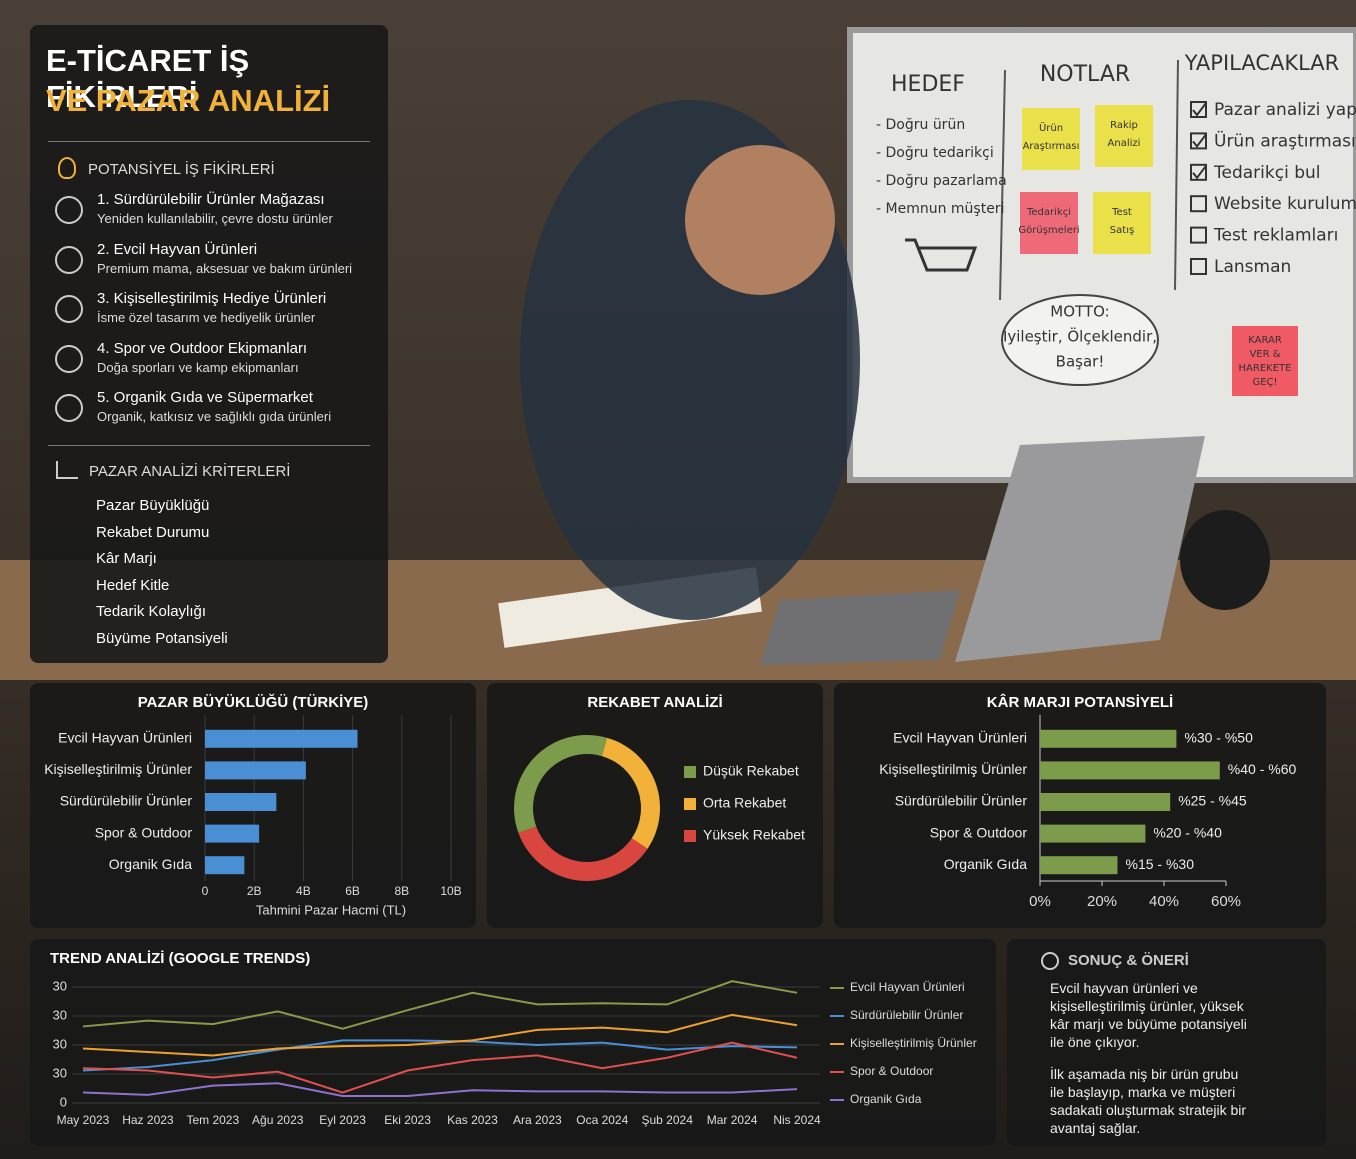 This screenshot has width=1356, height=1159. What do you see at coordinates (198, 367) in the screenshot?
I see `idea-description: Doğa sporları ve kamp ekipmanları` at bounding box center [198, 367].